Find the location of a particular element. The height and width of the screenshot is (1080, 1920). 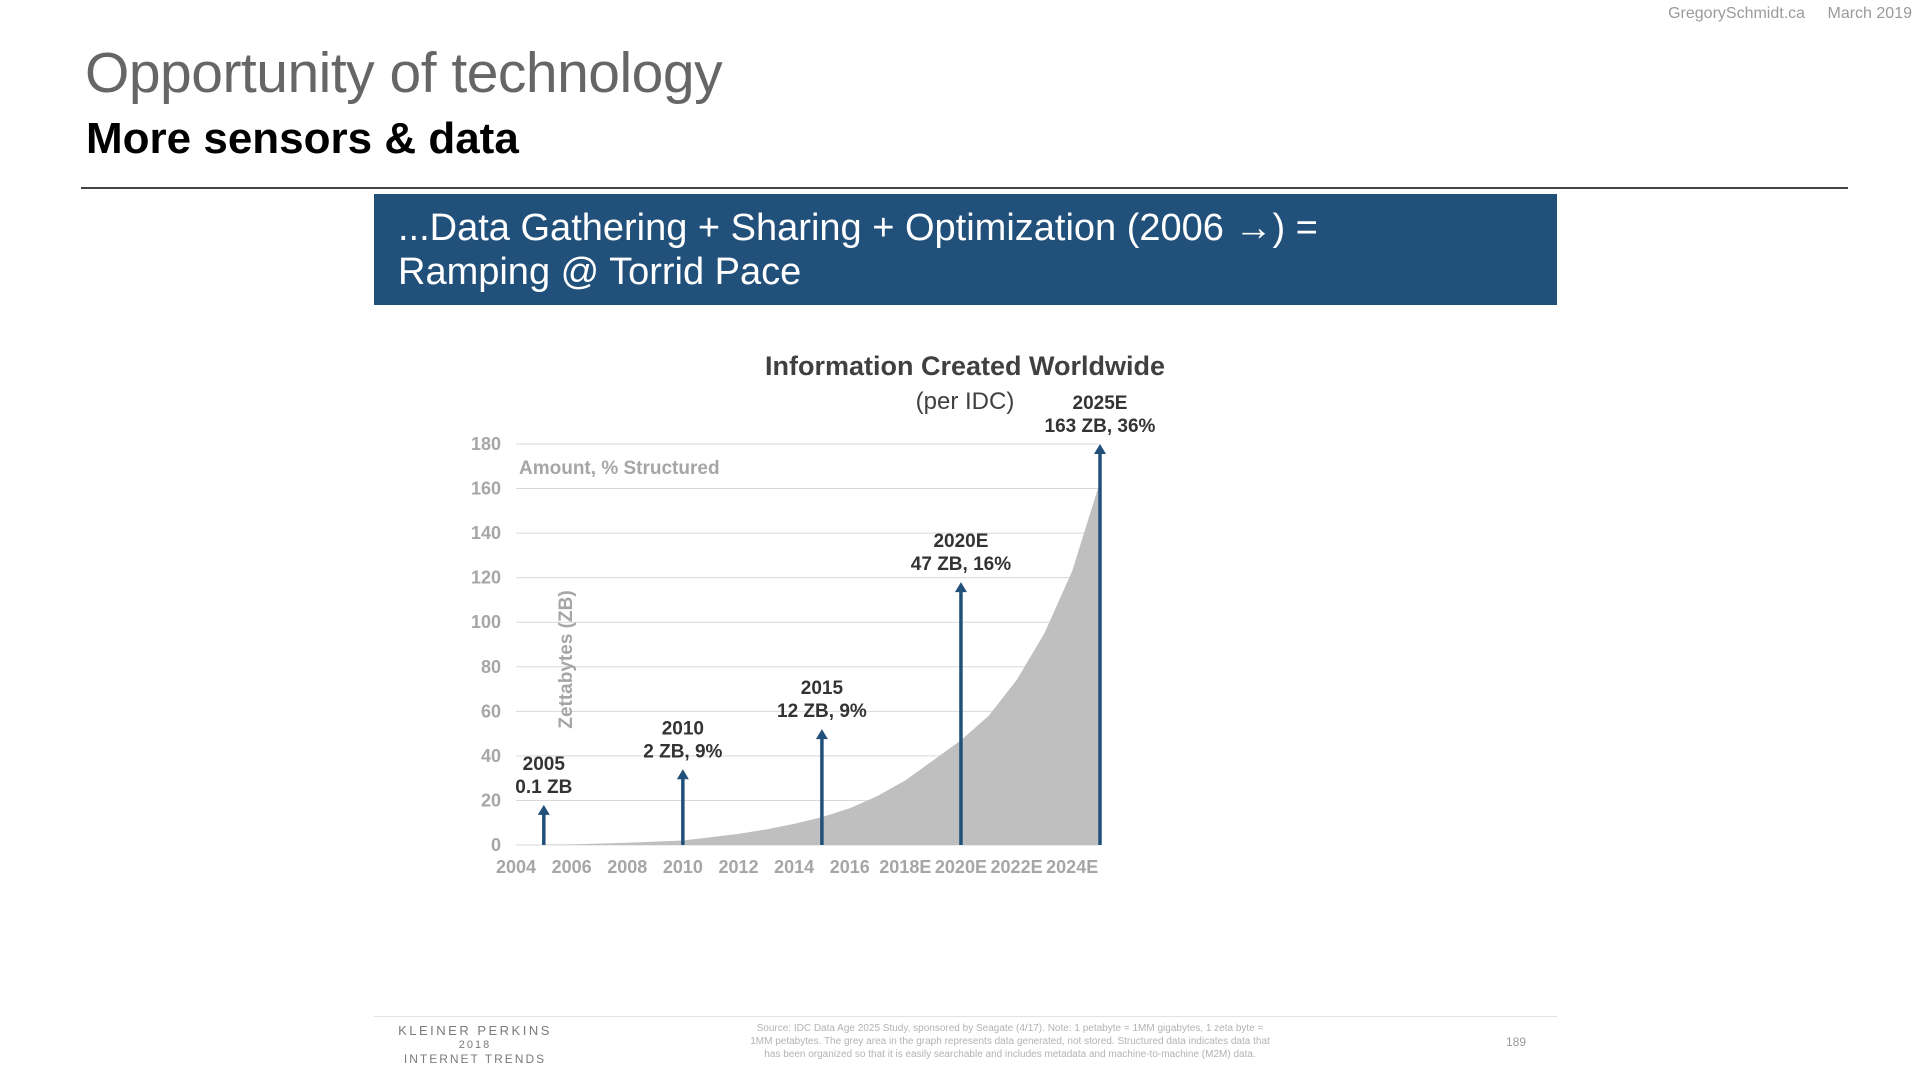

date-label: March 2019 is located at coordinates (1870, 13).